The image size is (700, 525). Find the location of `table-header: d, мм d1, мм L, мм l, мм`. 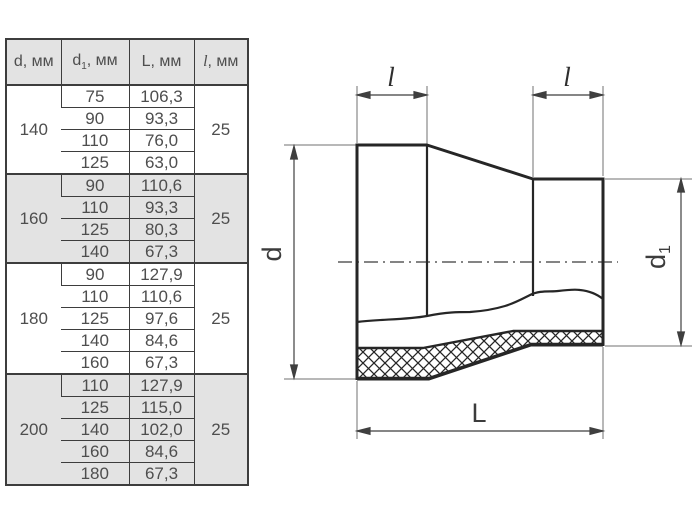

table-header: d, мм d1, мм L, мм l, мм is located at coordinates (127, 62).